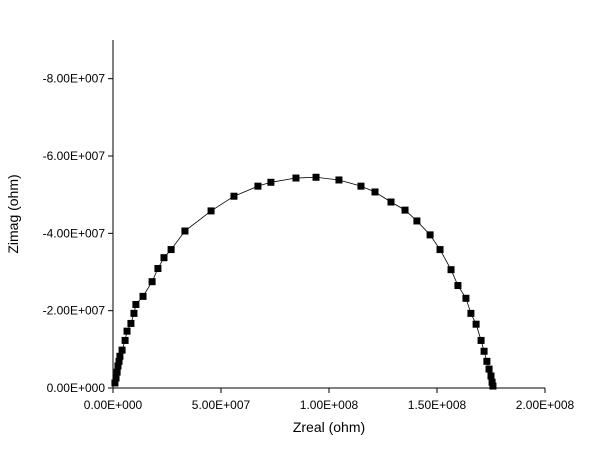 The width and height of the screenshot is (600, 463). I want to click on y-tick-label: 0.00E+000, so click(76, 388).